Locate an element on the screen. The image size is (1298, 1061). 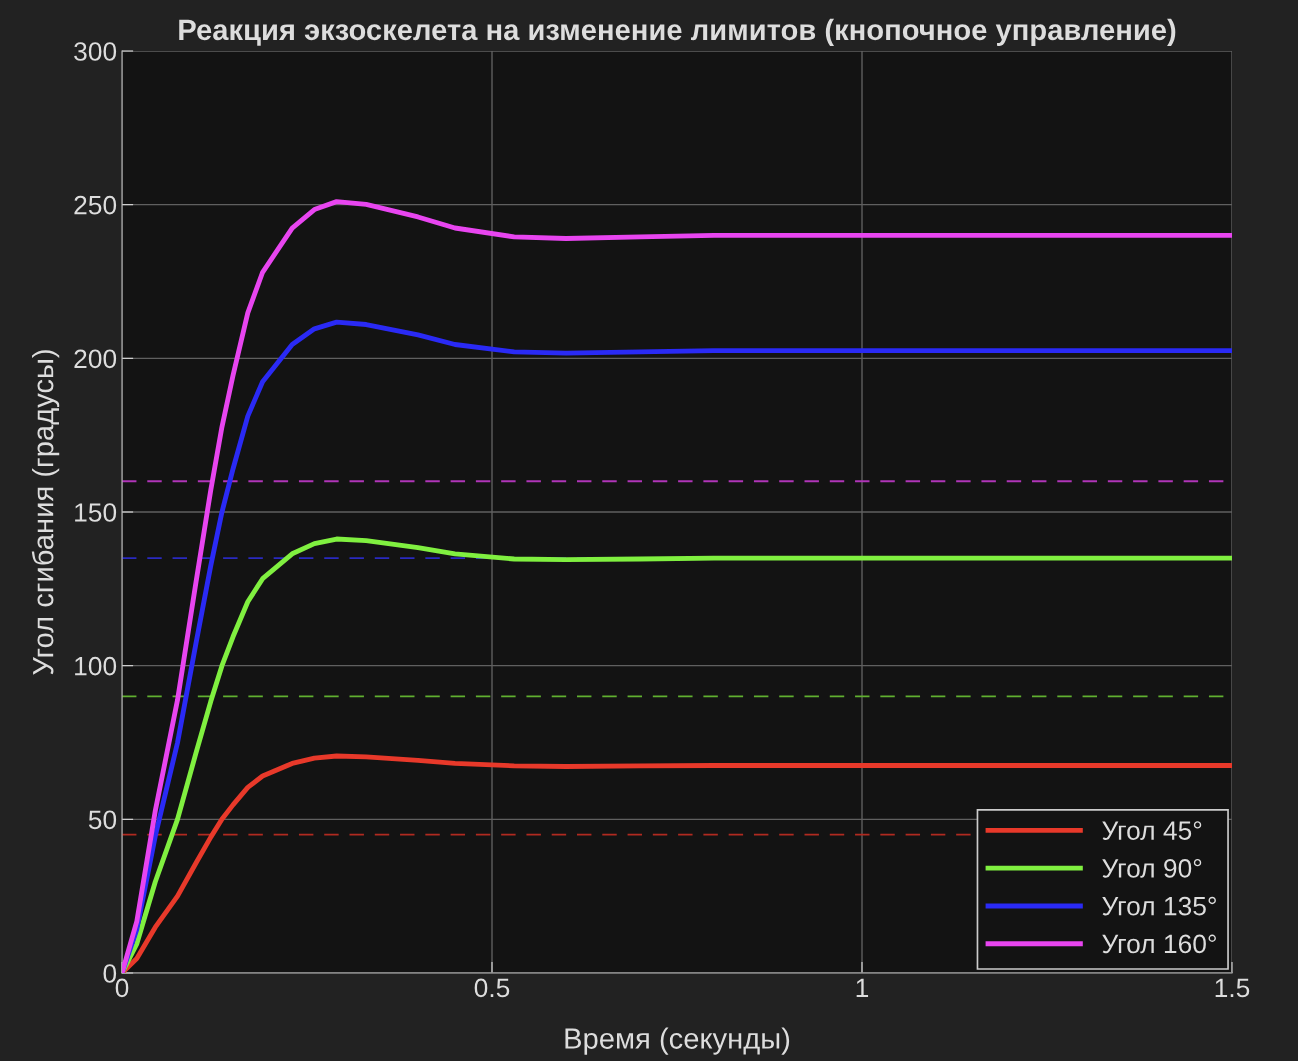
y-tick-label: 100 is located at coordinates (96, 666).